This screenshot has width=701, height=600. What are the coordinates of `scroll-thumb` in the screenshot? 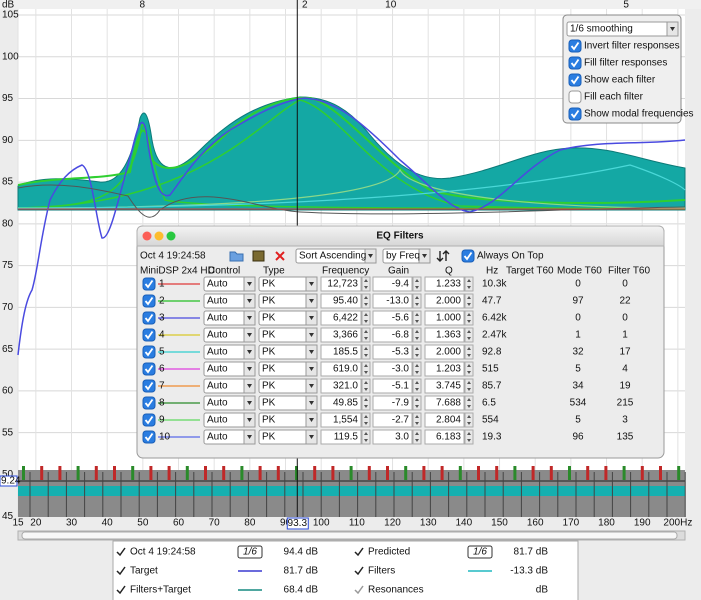 It's located at (349, 535).